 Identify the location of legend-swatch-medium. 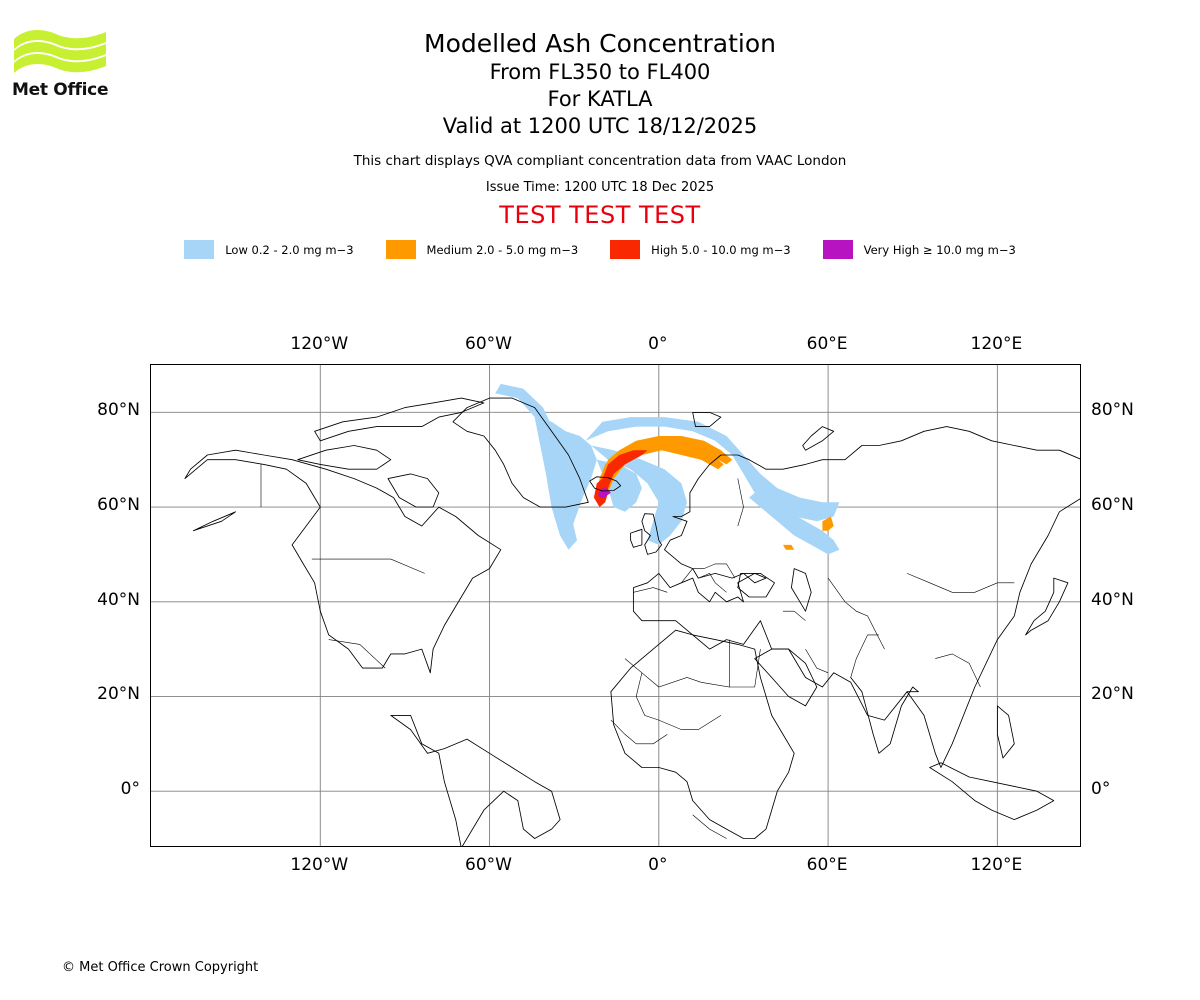
(400, 249).